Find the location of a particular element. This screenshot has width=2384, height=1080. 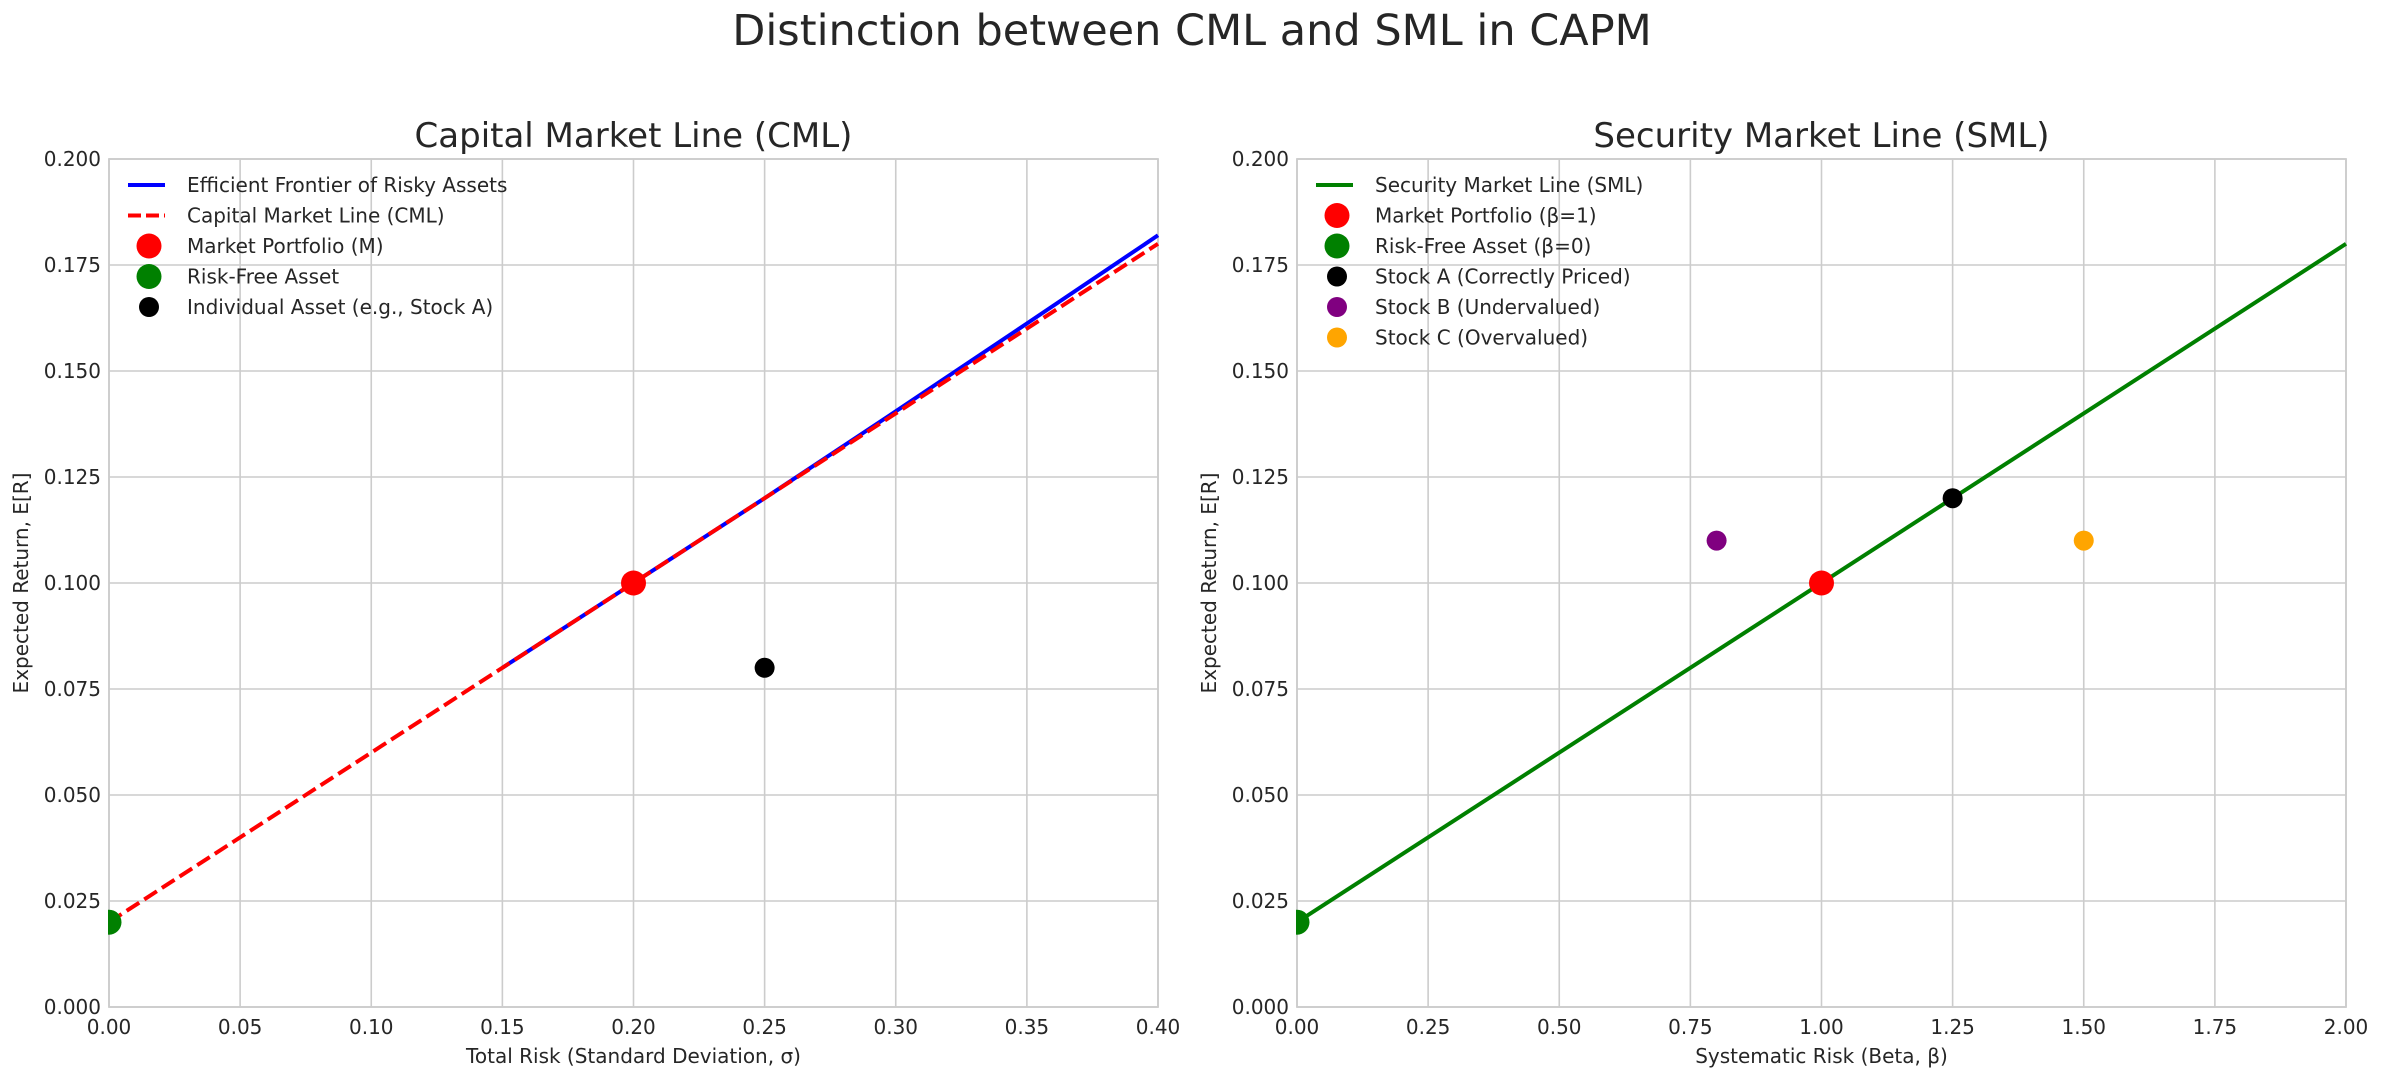

legend-label: Risk-Free Asset is located at coordinates (263, 277).